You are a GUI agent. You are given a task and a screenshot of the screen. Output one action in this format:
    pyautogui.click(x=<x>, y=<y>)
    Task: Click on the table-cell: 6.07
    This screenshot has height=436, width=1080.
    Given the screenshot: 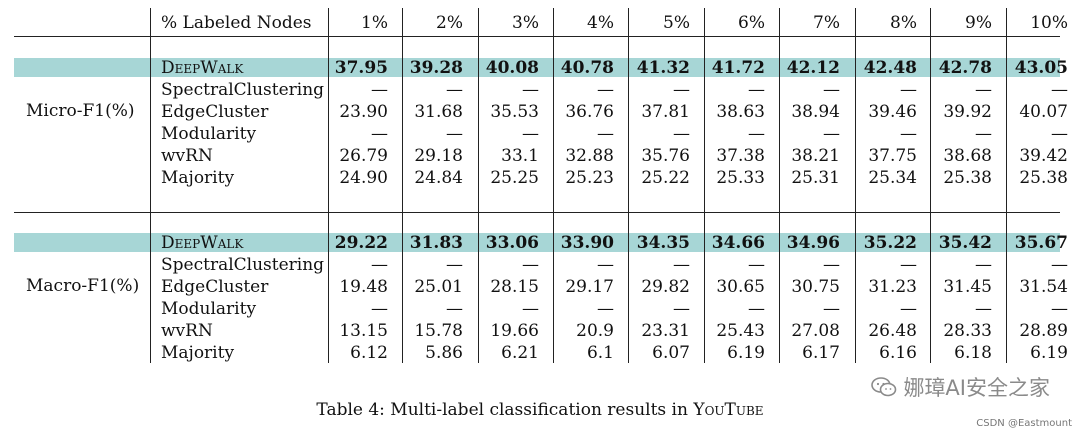 What is the action you would take?
    pyautogui.click(x=671, y=353)
    